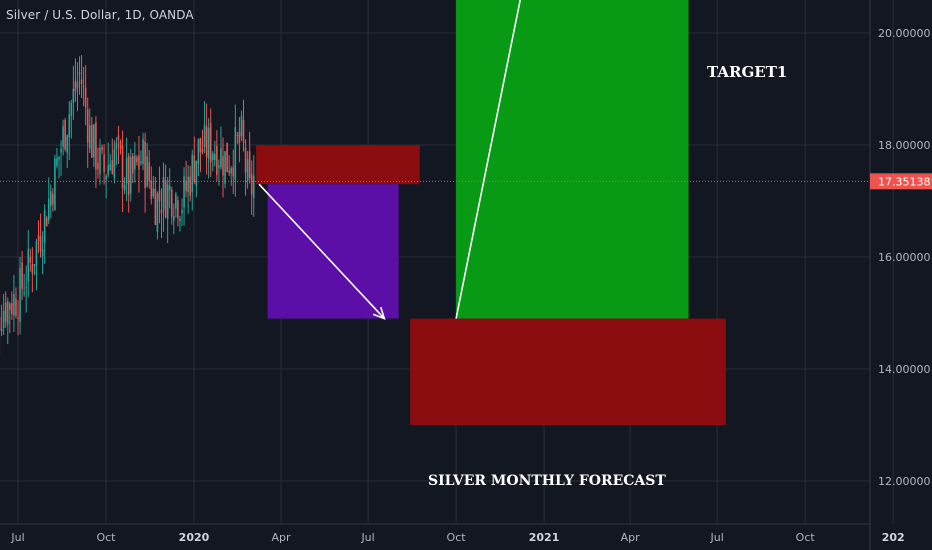  I want to click on price-badges: 26.1089317.35138, so click(901, 181).